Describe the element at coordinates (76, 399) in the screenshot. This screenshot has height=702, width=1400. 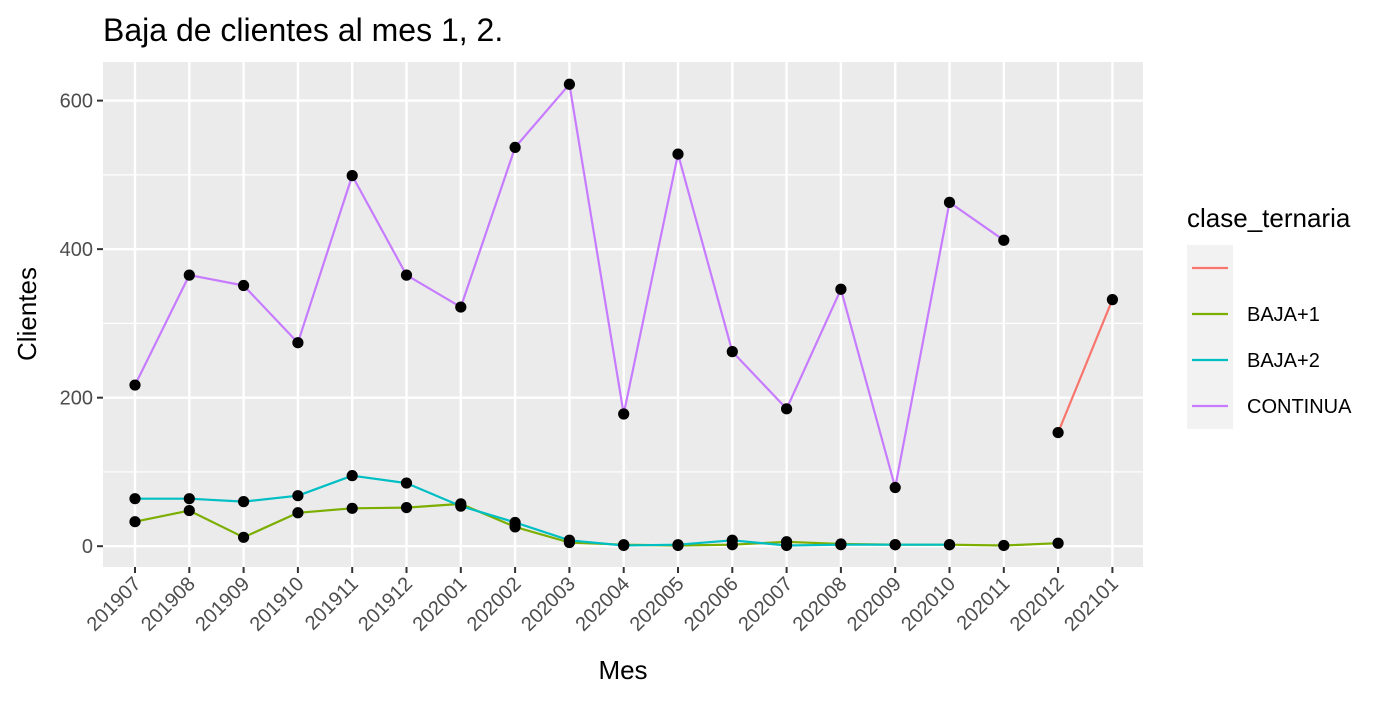
I see `y-tick-label: 200` at that location.